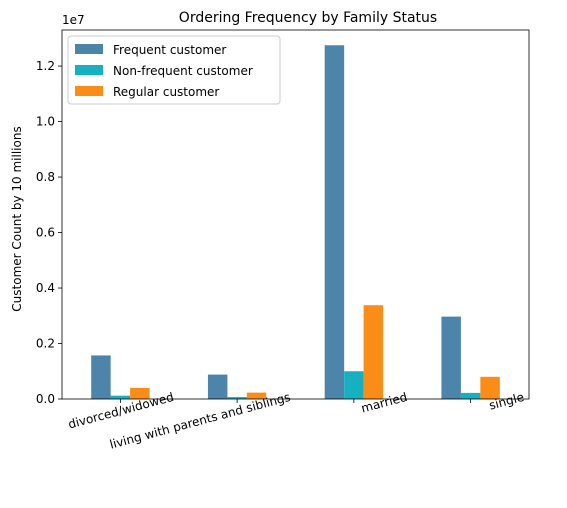 This screenshot has height=508, width=567. What do you see at coordinates (45, 177) in the screenshot?
I see `y-tick-label: 0.8` at bounding box center [45, 177].